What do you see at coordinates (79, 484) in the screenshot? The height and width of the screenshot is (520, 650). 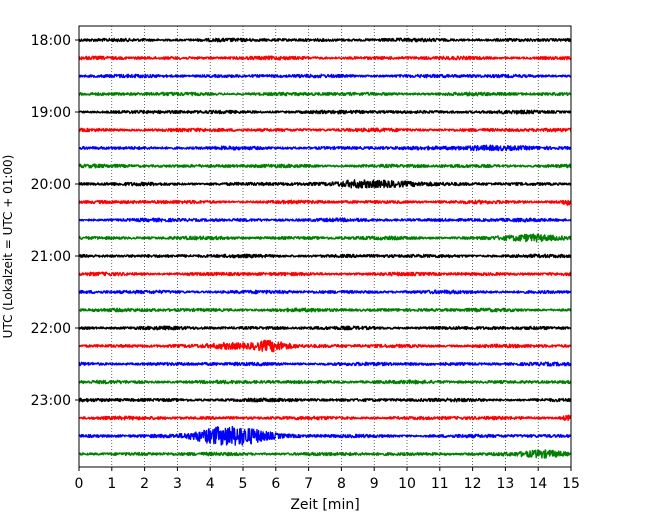 I see `x-tick-label: 0` at bounding box center [79, 484].